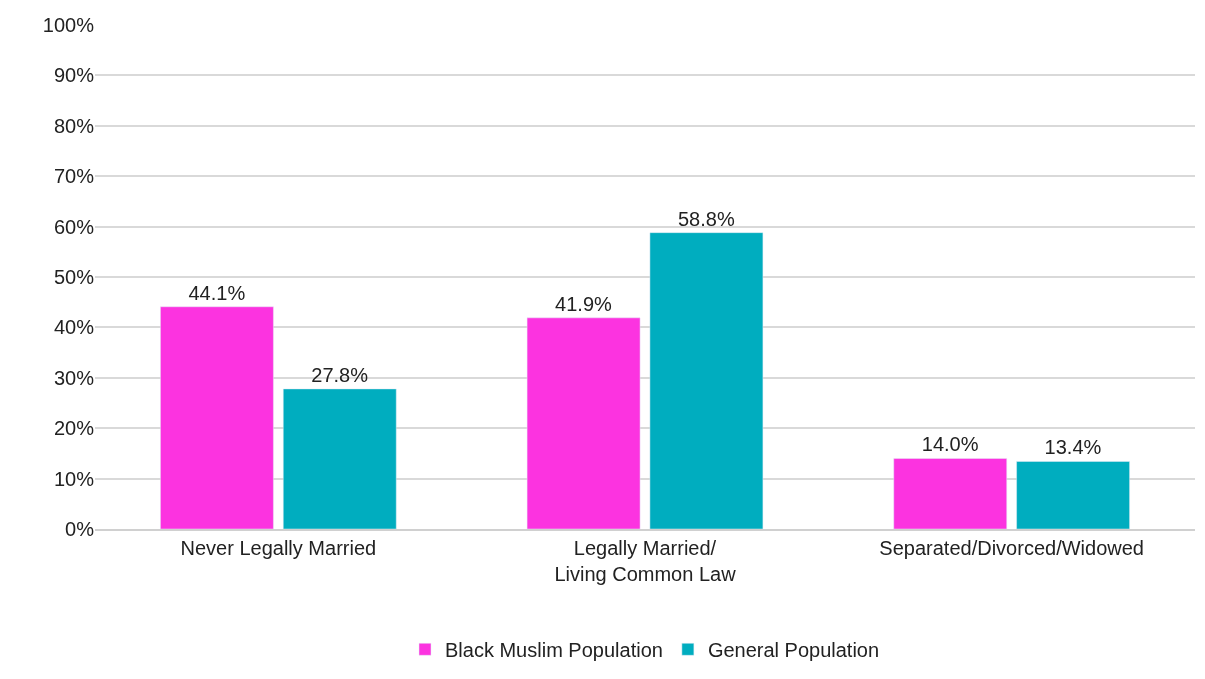  I want to click on y-tick-label: 40%, so click(74, 327).